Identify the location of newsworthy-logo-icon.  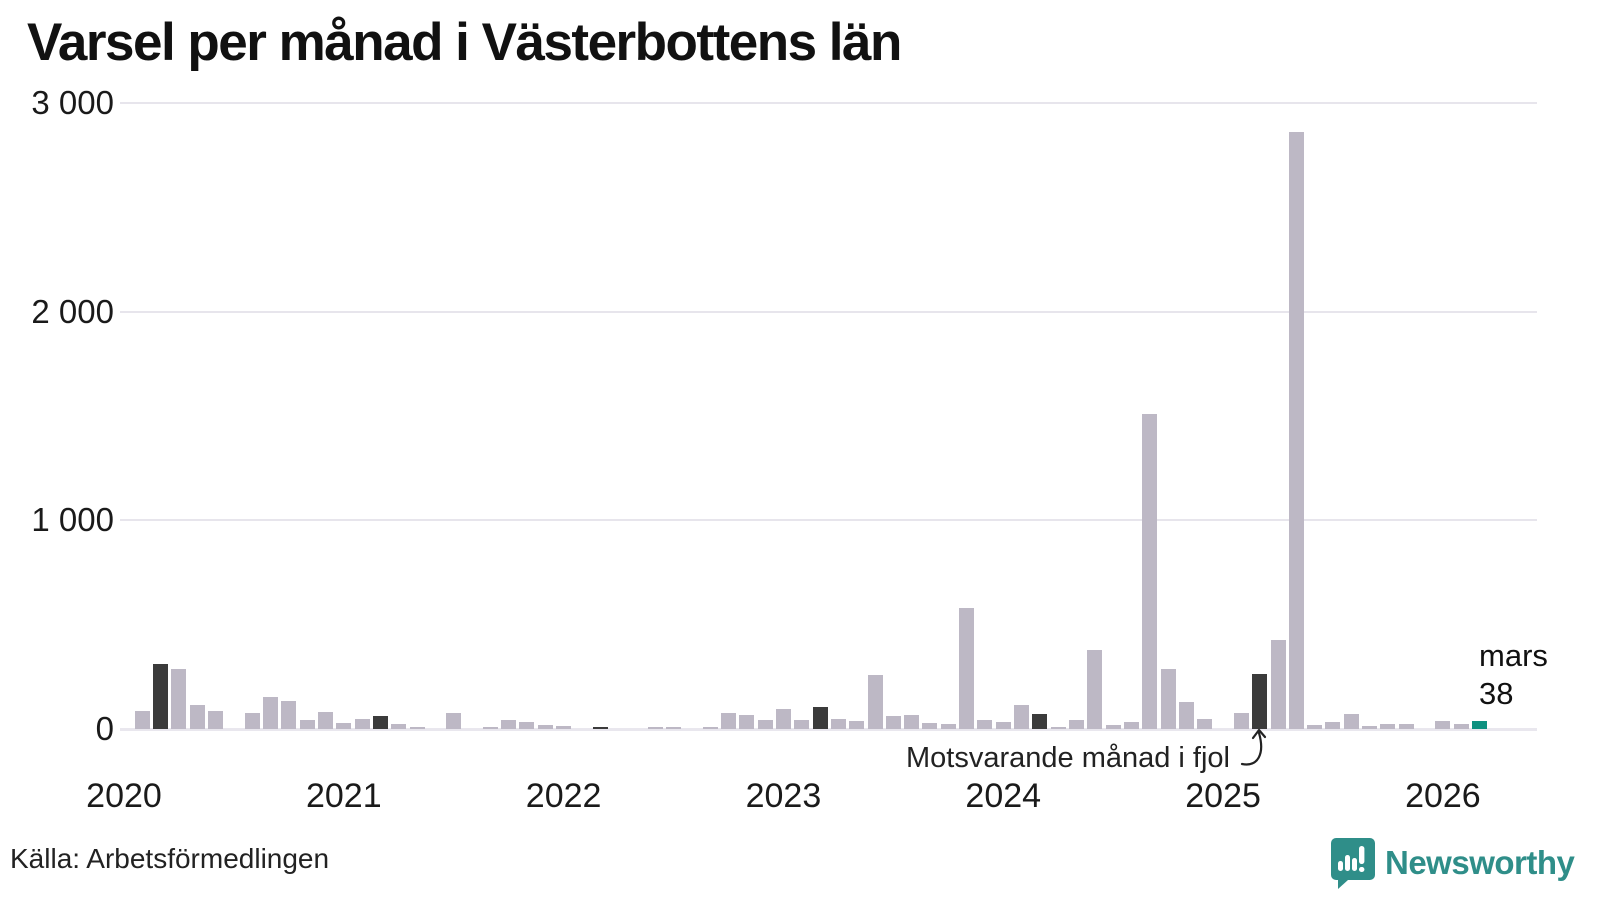
(1353, 863).